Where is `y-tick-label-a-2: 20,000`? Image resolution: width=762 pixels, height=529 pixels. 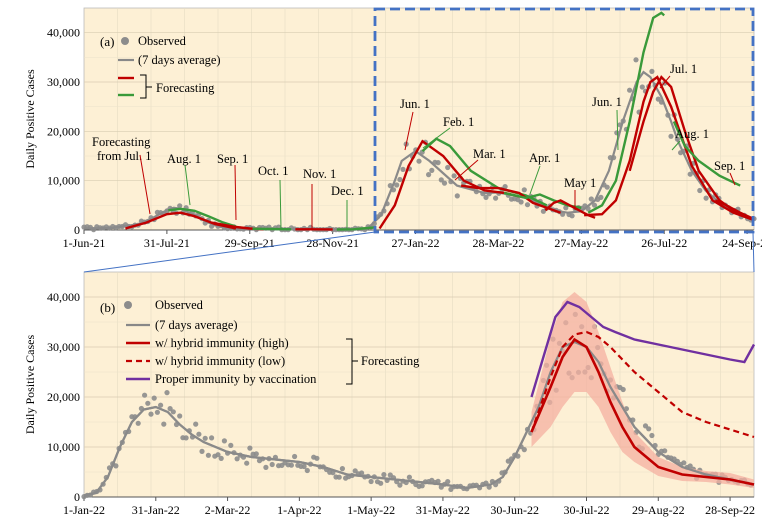
y-tick-label-a-2: 20,000 is located at coordinates (63, 131).